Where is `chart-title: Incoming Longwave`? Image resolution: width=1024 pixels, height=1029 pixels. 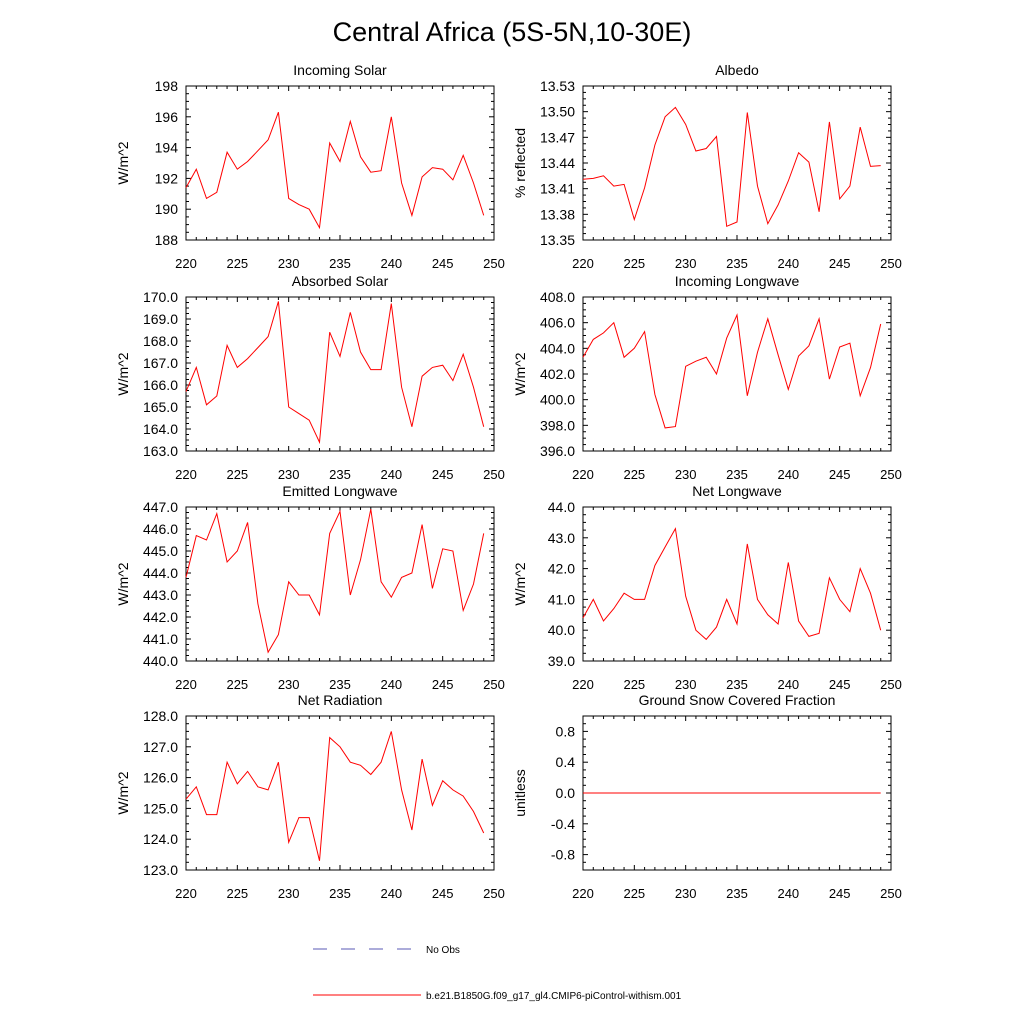 chart-title: Incoming Longwave is located at coordinates (737, 281).